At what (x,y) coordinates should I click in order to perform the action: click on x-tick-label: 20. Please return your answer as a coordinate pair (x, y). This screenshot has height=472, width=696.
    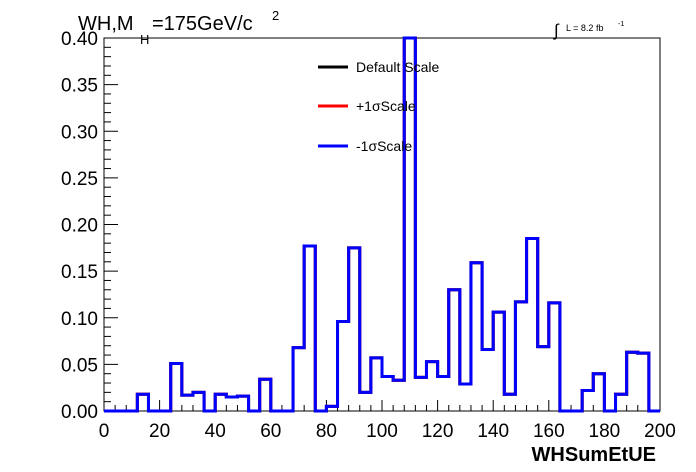
    Looking at the image, I should click on (159, 431).